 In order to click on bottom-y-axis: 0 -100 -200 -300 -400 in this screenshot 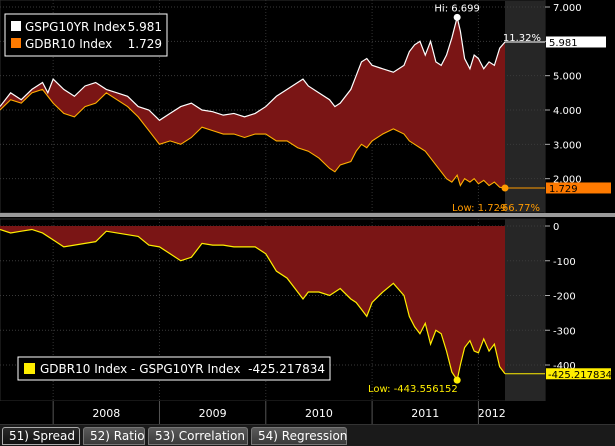, I will do `click(560, 297)`.